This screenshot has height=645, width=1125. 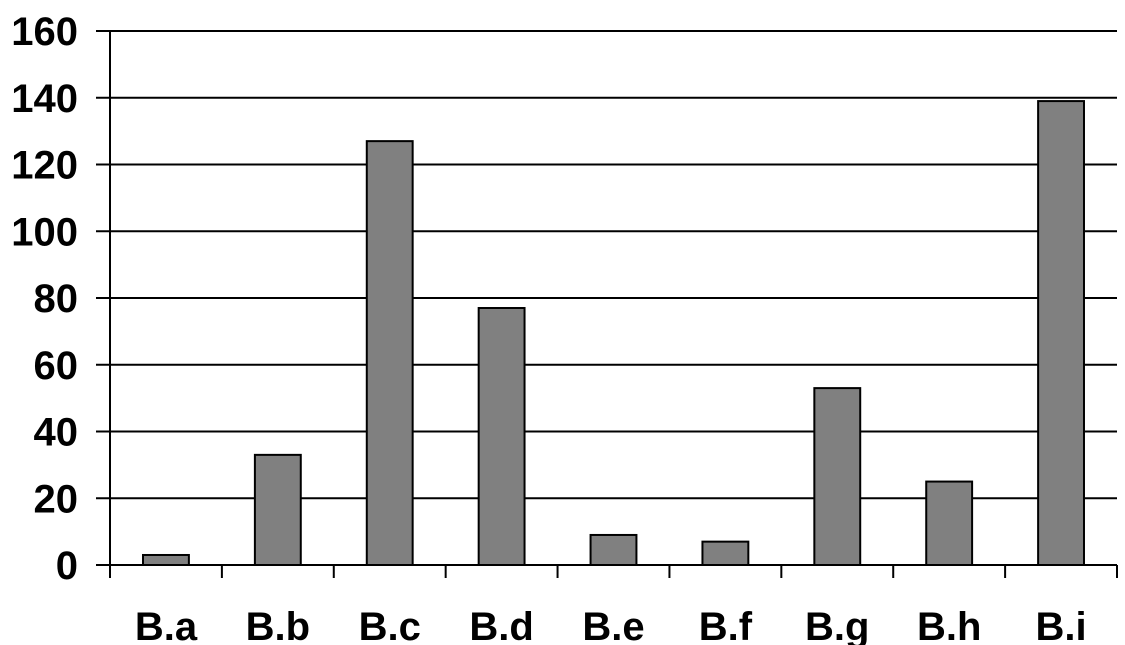 What do you see at coordinates (390, 625) in the screenshot?
I see `x-tick-label-b-c: B.c` at bounding box center [390, 625].